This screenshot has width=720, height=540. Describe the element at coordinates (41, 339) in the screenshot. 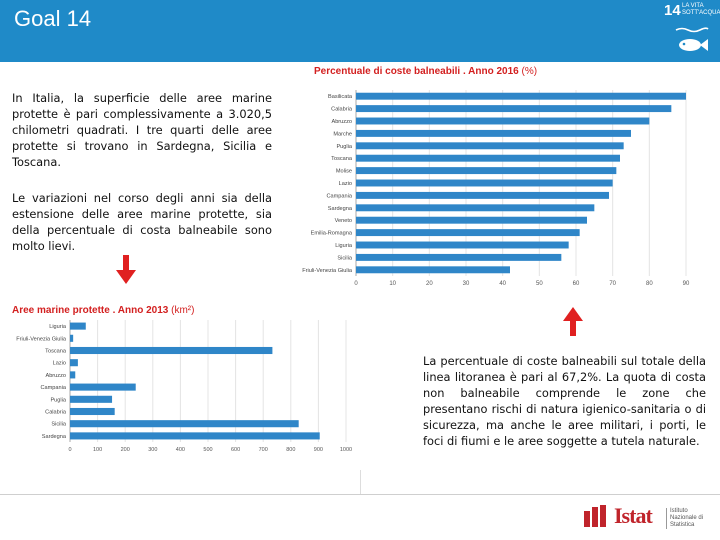

I see `aree-category-label: Friuli-Venezia Giulia` at that location.